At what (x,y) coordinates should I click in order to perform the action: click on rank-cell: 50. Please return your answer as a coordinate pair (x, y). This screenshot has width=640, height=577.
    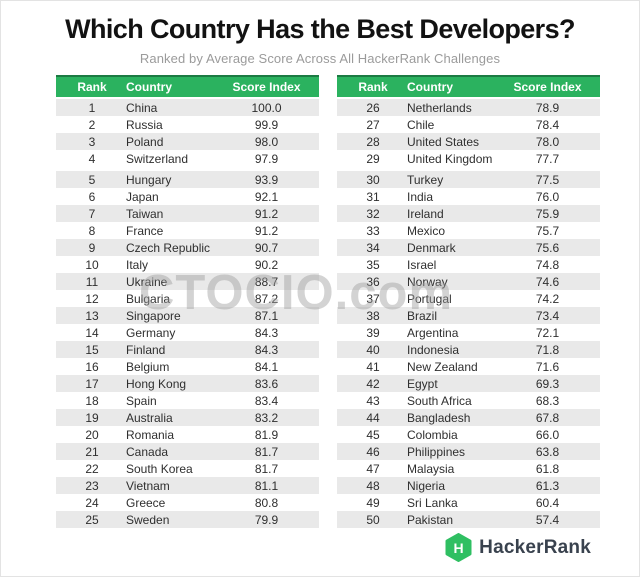
    Looking at the image, I should click on (373, 519).